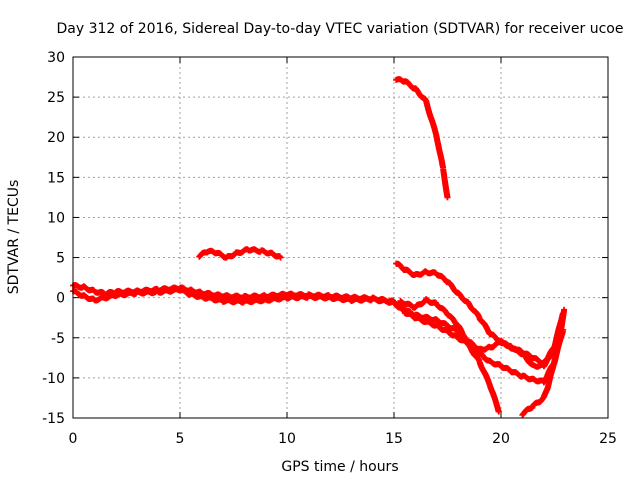  I want to click on y-tick-label: 5, so click(60, 259).